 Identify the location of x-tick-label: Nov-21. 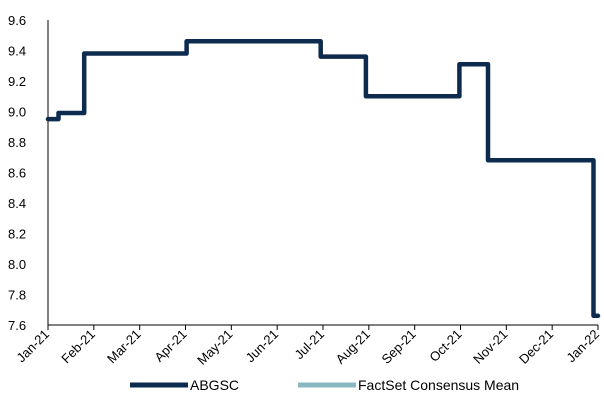
(490, 347).